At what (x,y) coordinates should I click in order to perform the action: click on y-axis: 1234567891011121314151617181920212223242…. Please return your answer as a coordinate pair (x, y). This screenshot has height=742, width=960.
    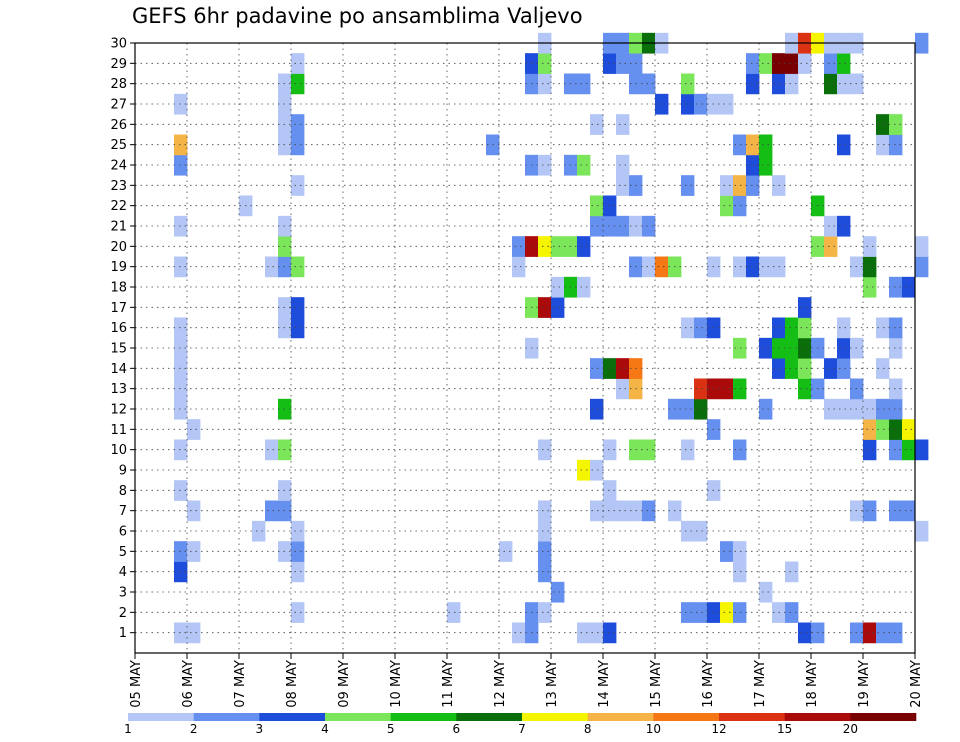
    Looking at the image, I should click on (122, 339).